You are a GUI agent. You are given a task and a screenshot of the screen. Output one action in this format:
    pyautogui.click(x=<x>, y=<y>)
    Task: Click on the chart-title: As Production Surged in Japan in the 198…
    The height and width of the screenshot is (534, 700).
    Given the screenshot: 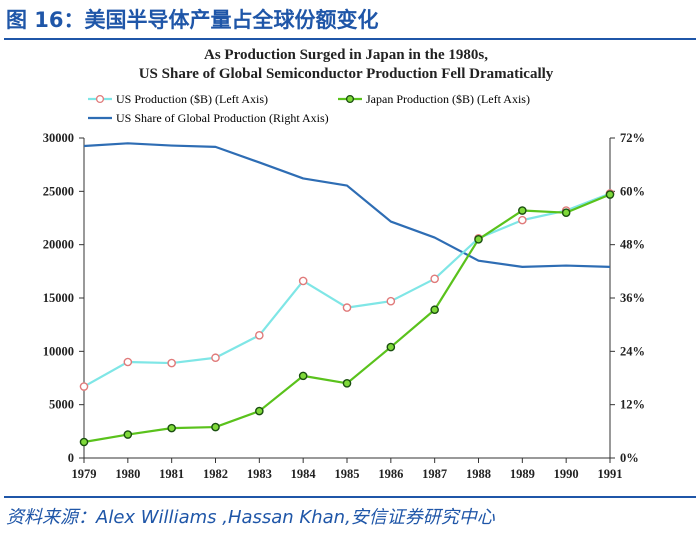 What is the action you would take?
    pyautogui.click(x=346, y=55)
    